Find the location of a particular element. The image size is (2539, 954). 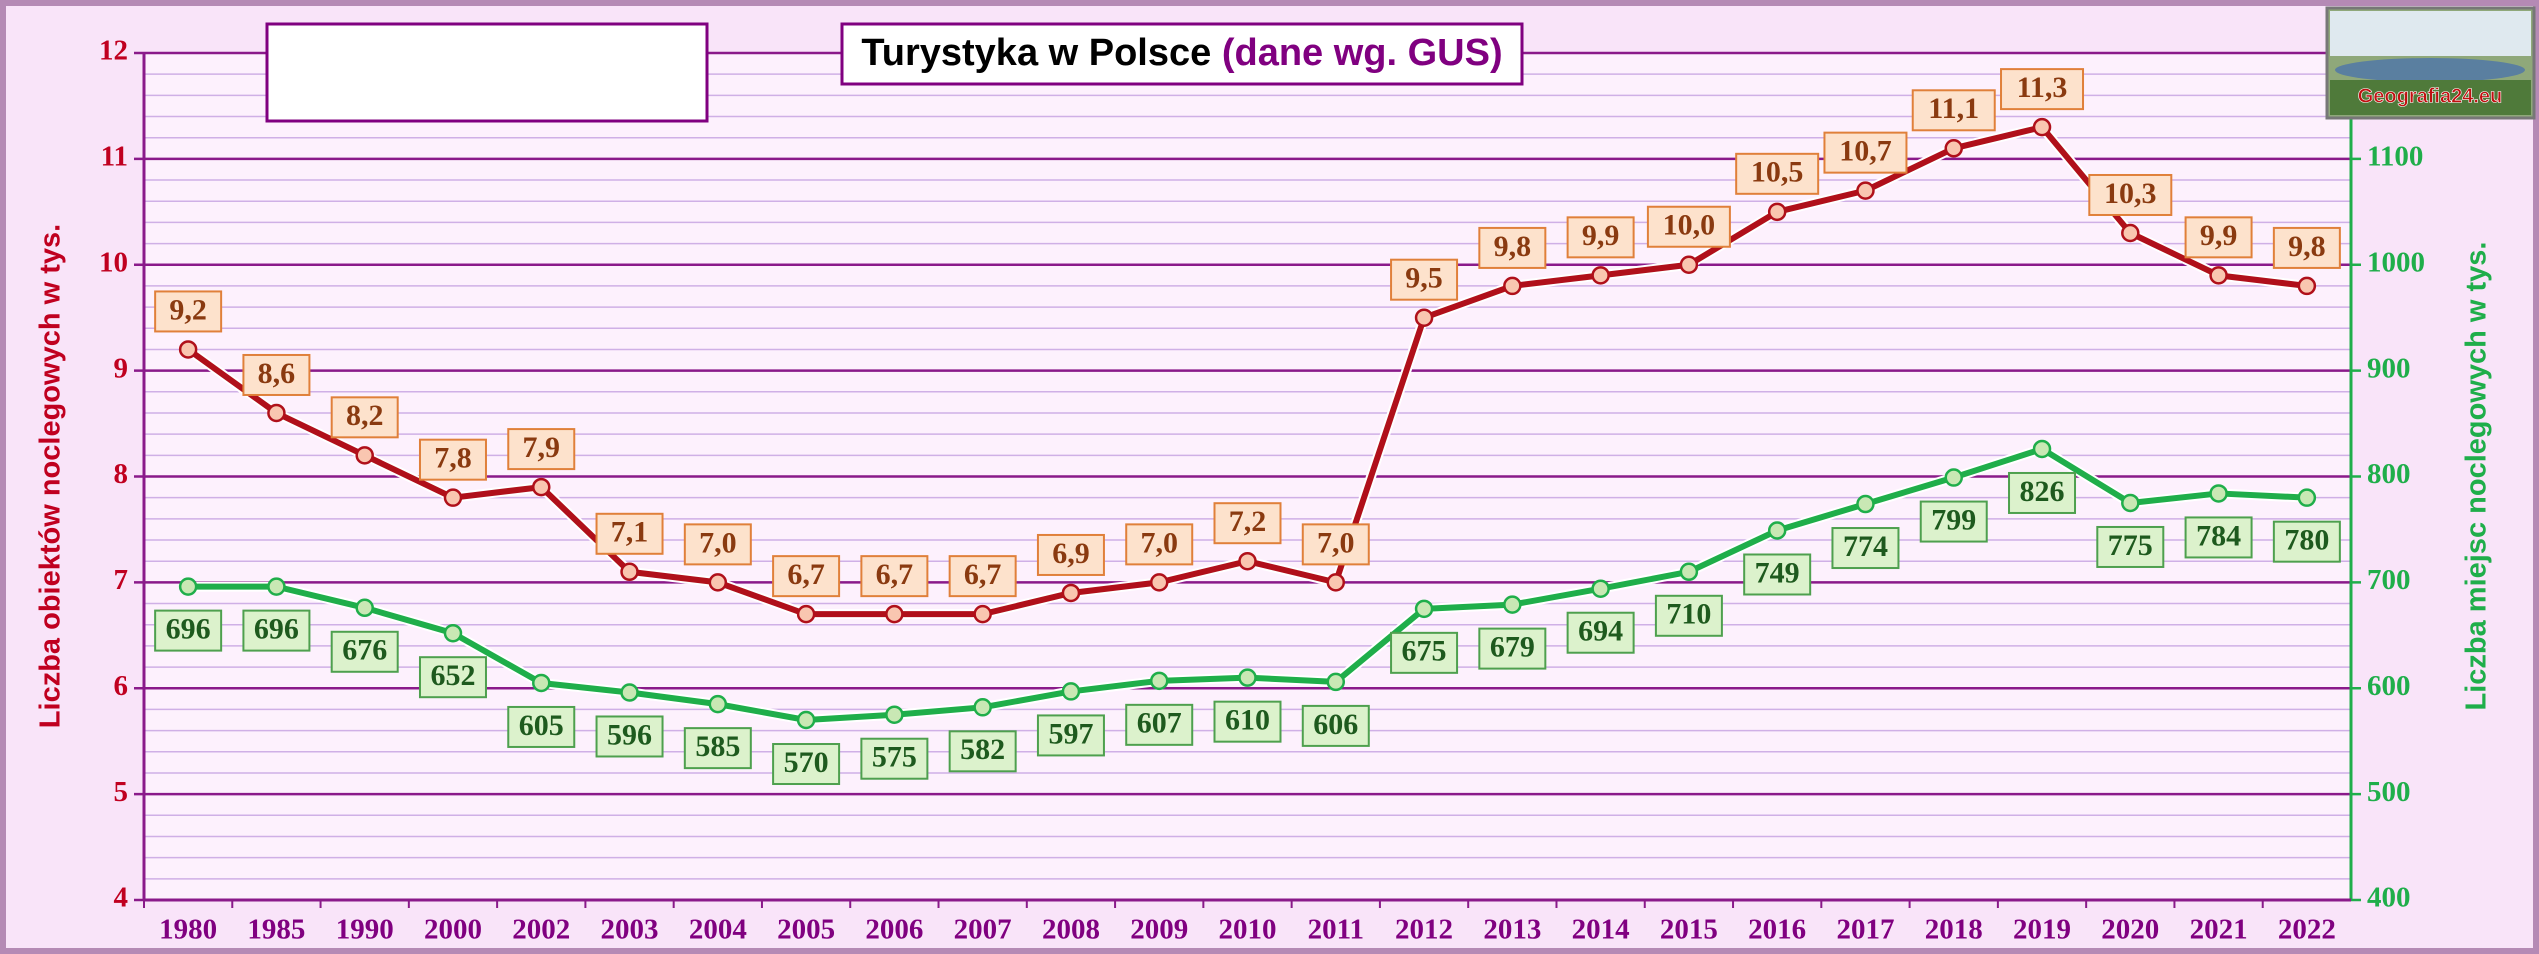

y2-tick-label: 400 is located at coordinates (2389, 898).